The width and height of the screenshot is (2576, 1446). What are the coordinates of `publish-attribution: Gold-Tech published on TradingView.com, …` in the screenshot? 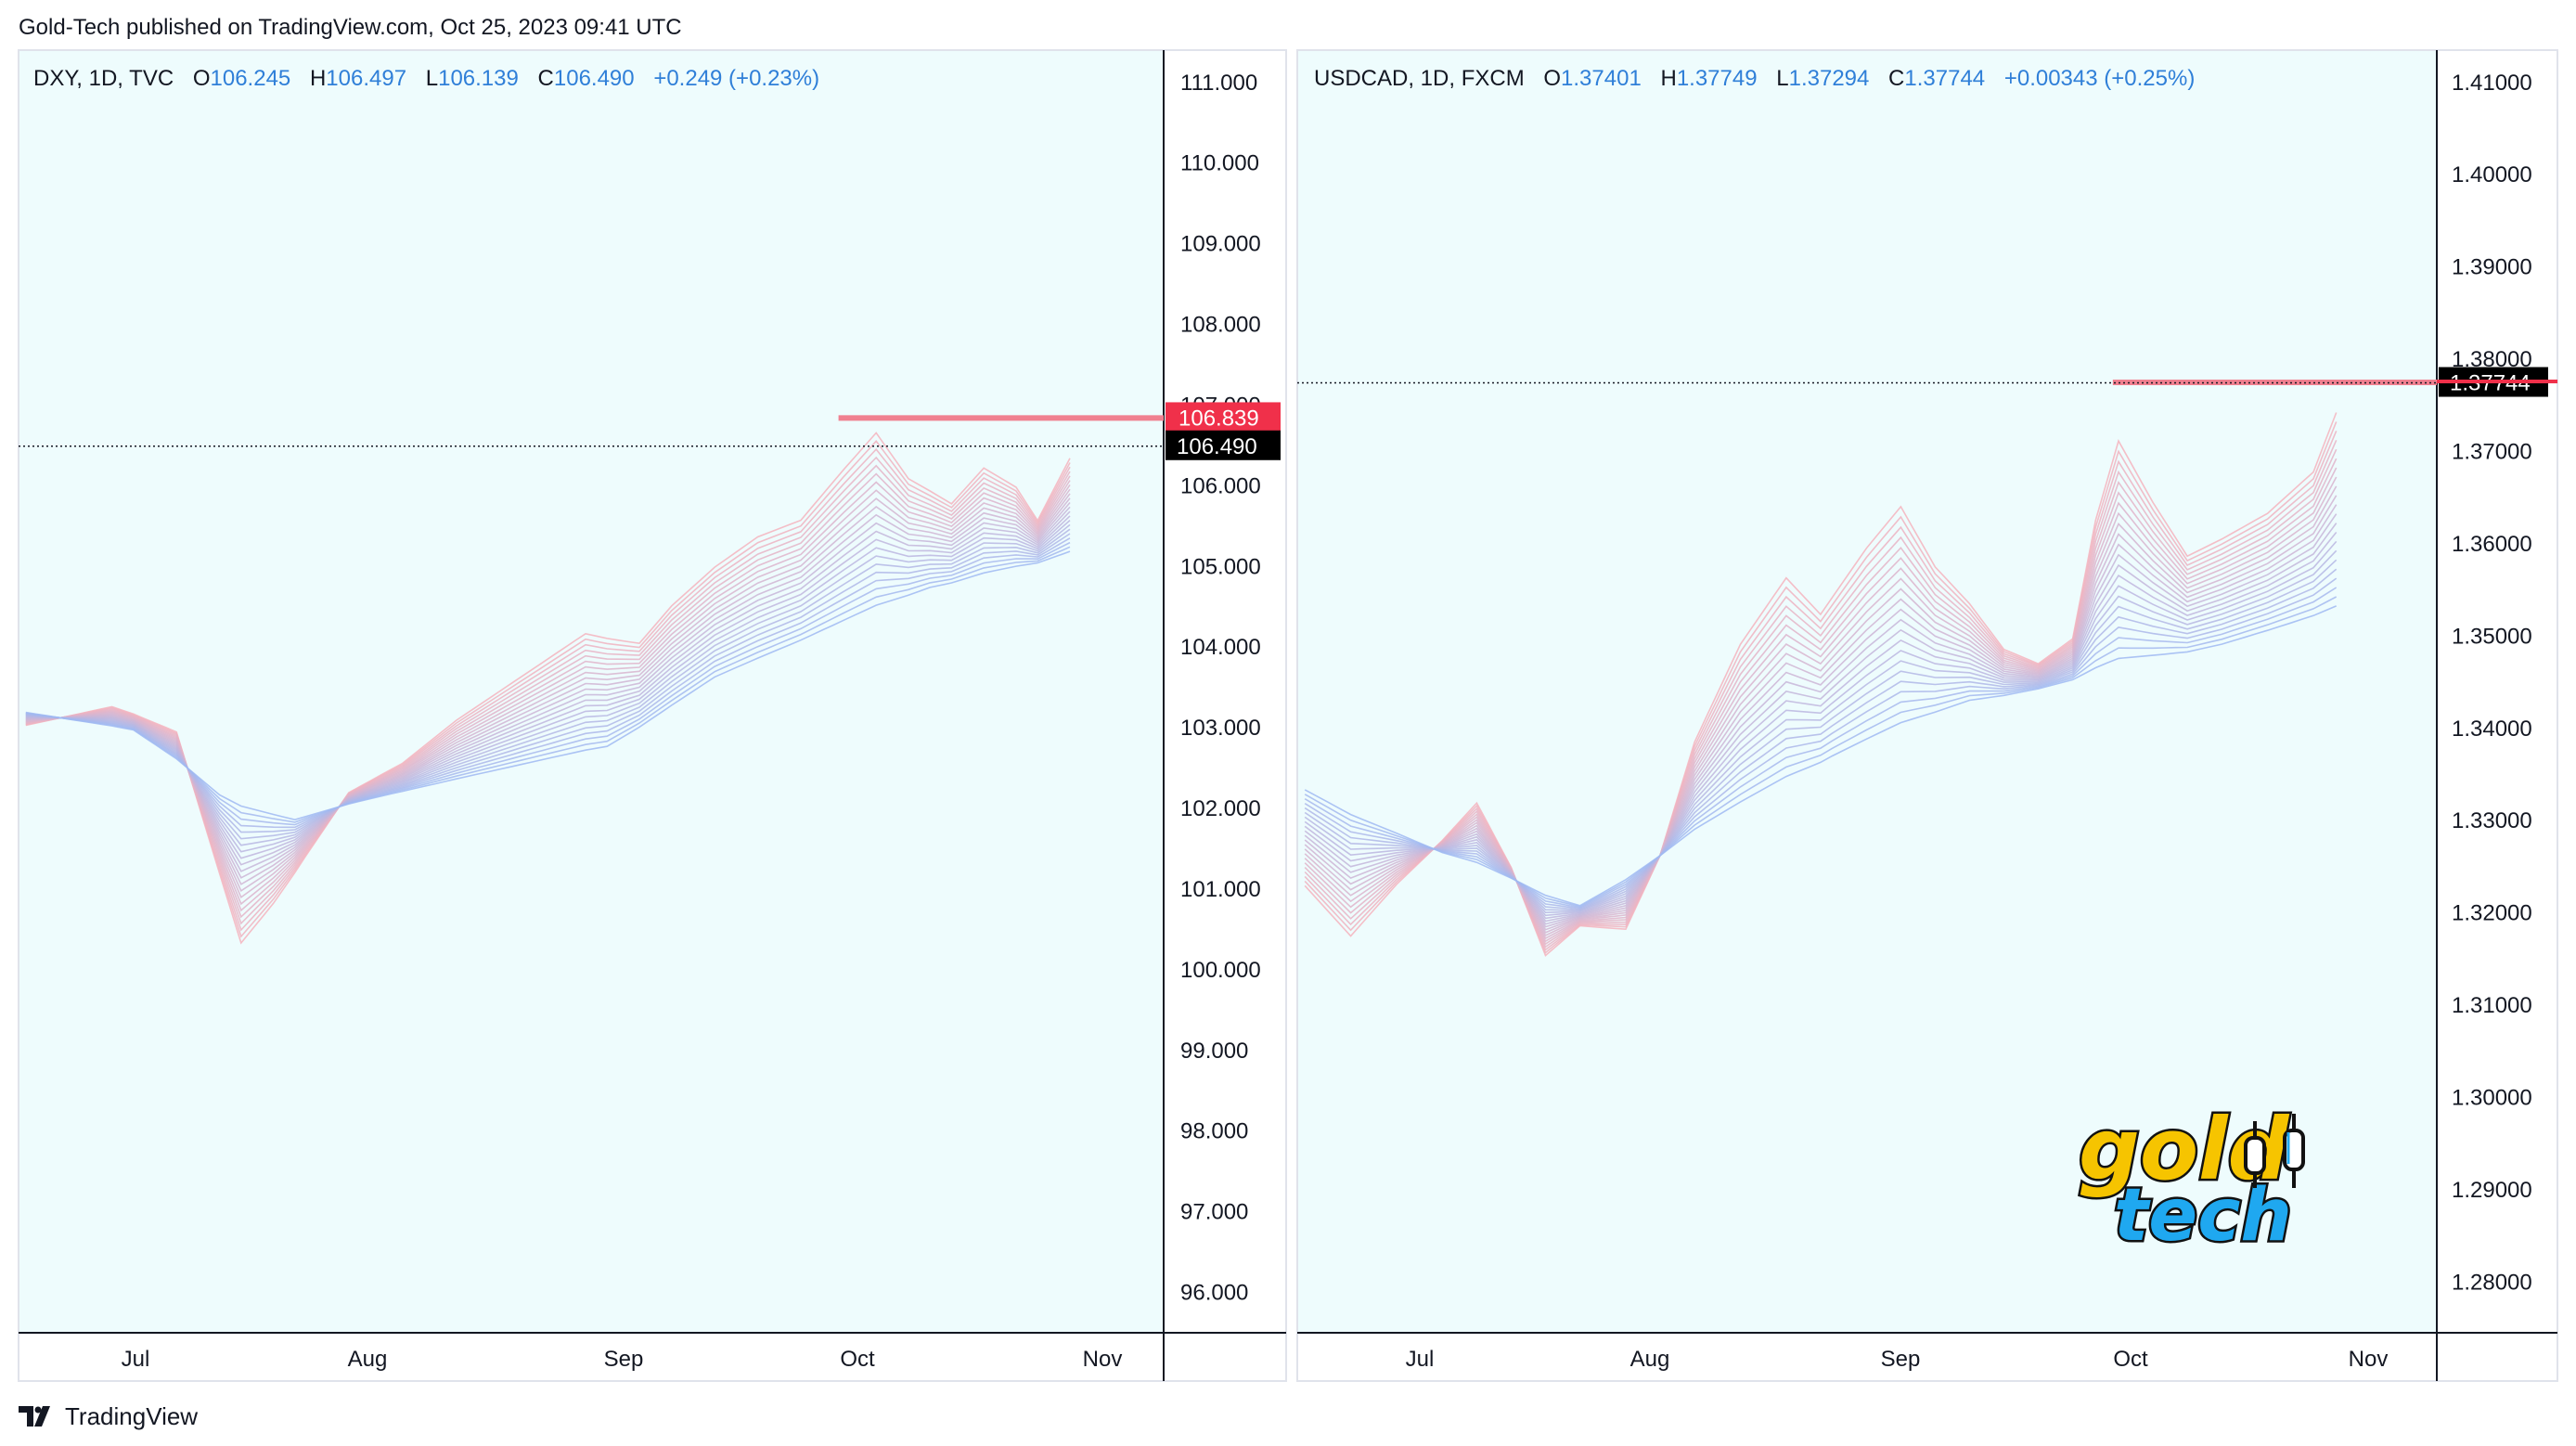 It's located at (350, 27).